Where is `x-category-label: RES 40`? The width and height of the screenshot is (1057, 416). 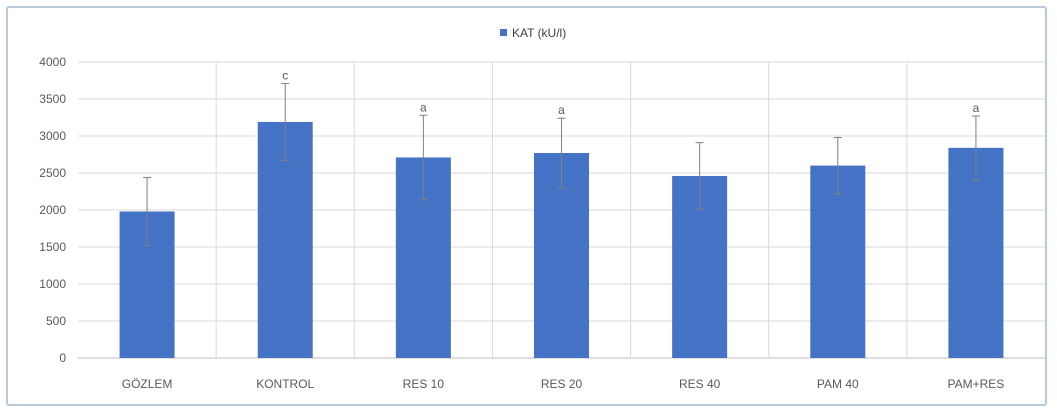
x-category-label: RES 40 is located at coordinates (700, 384).